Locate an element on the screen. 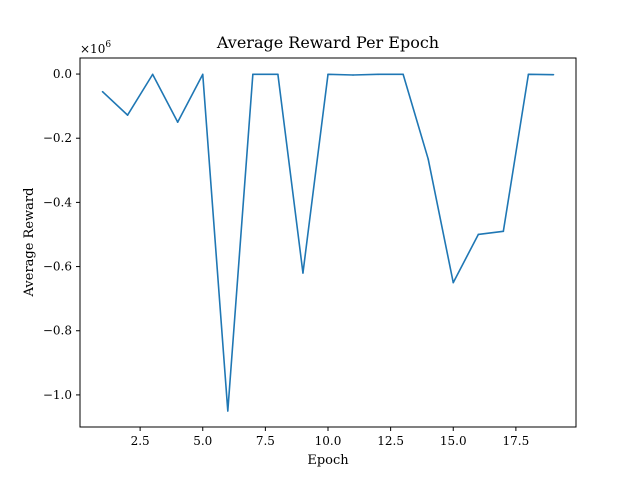  x-tick-label: 2.5 is located at coordinates (140, 441).